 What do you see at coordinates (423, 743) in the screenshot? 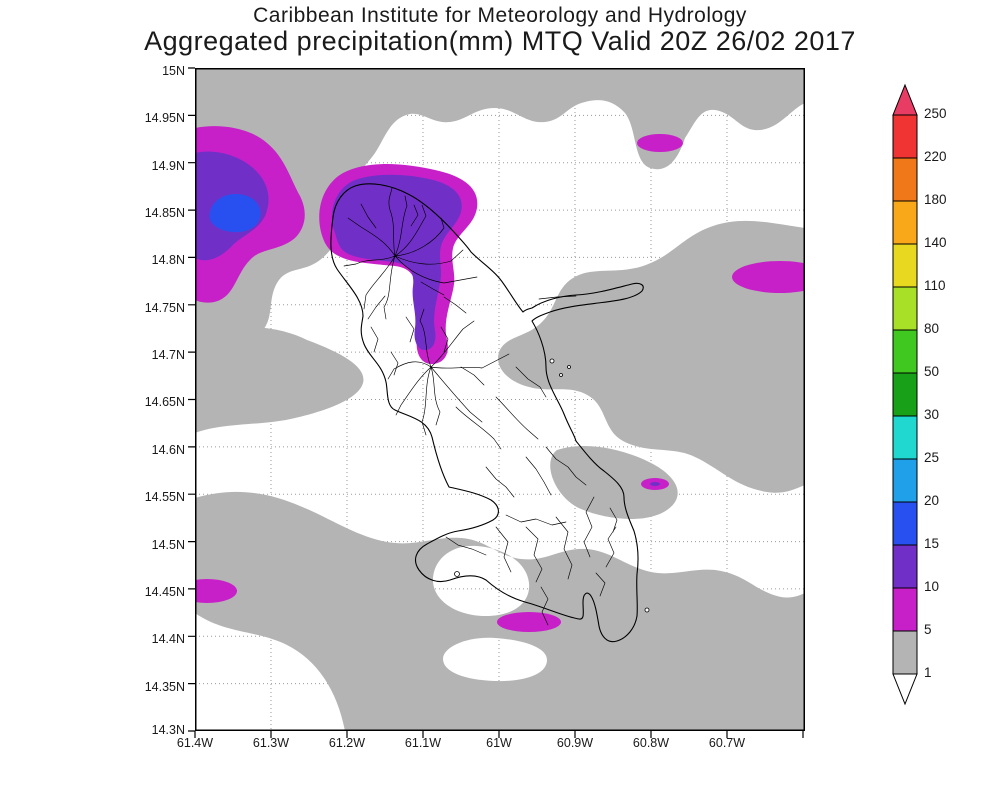
I see `x-axis-label: 61.1W` at bounding box center [423, 743].